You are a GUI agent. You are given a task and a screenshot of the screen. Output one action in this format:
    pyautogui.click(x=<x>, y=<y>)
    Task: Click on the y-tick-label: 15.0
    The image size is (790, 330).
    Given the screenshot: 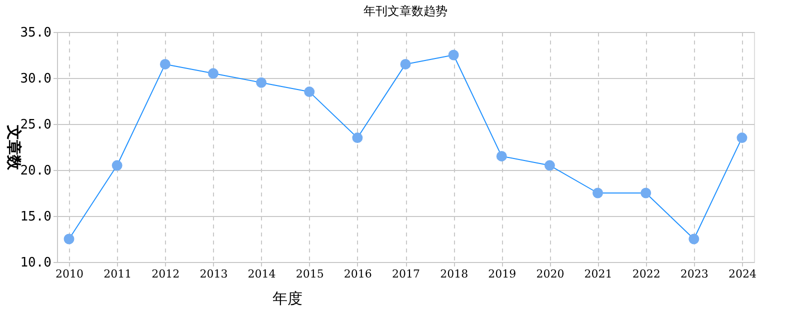 What is the action you would take?
    pyautogui.click(x=36, y=217)
    